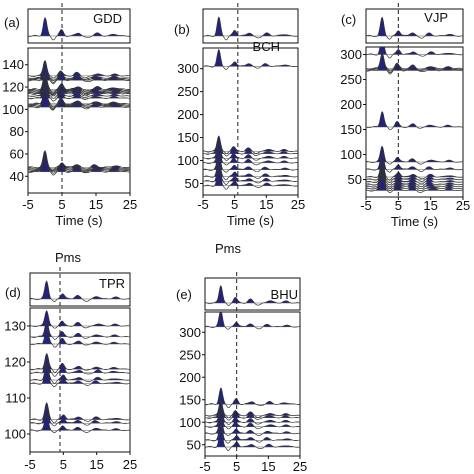  I want to click on x-axis-label: Time (s), so click(414, 221).